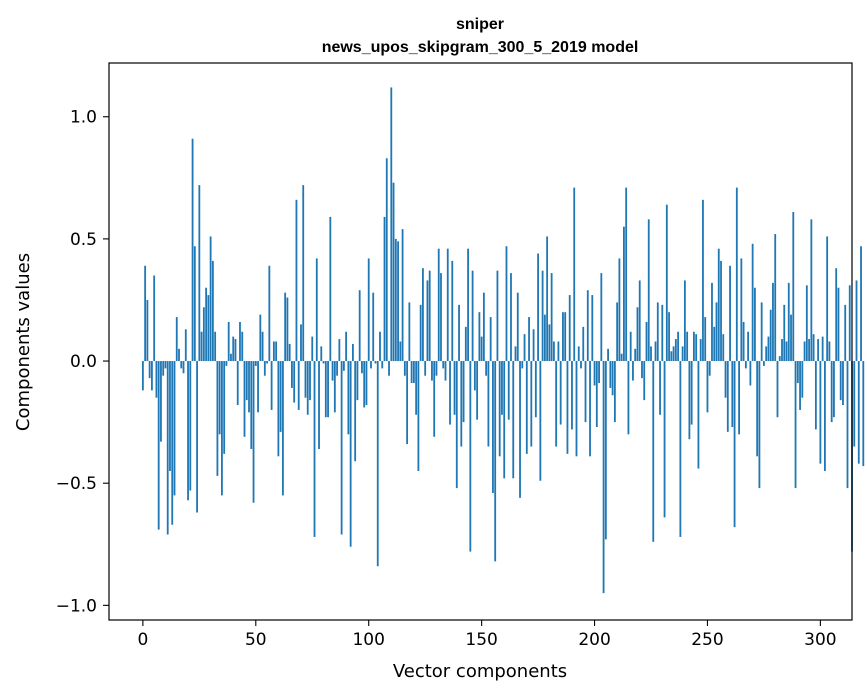  What do you see at coordinates (480, 671) in the screenshot?
I see `x-axis-label: Vector components` at bounding box center [480, 671].